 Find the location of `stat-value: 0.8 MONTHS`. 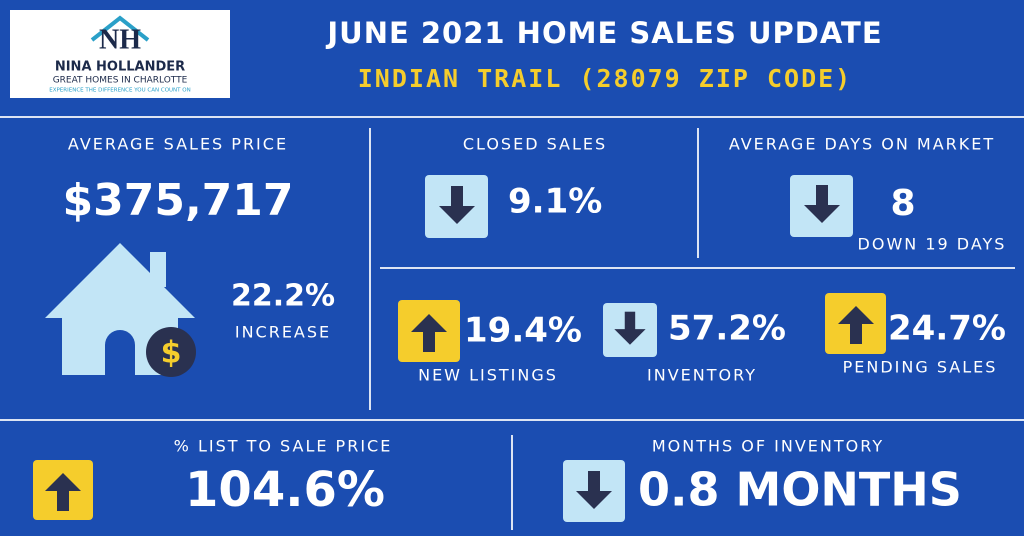

stat-value: 0.8 MONTHS is located at coordinates (800, 490).